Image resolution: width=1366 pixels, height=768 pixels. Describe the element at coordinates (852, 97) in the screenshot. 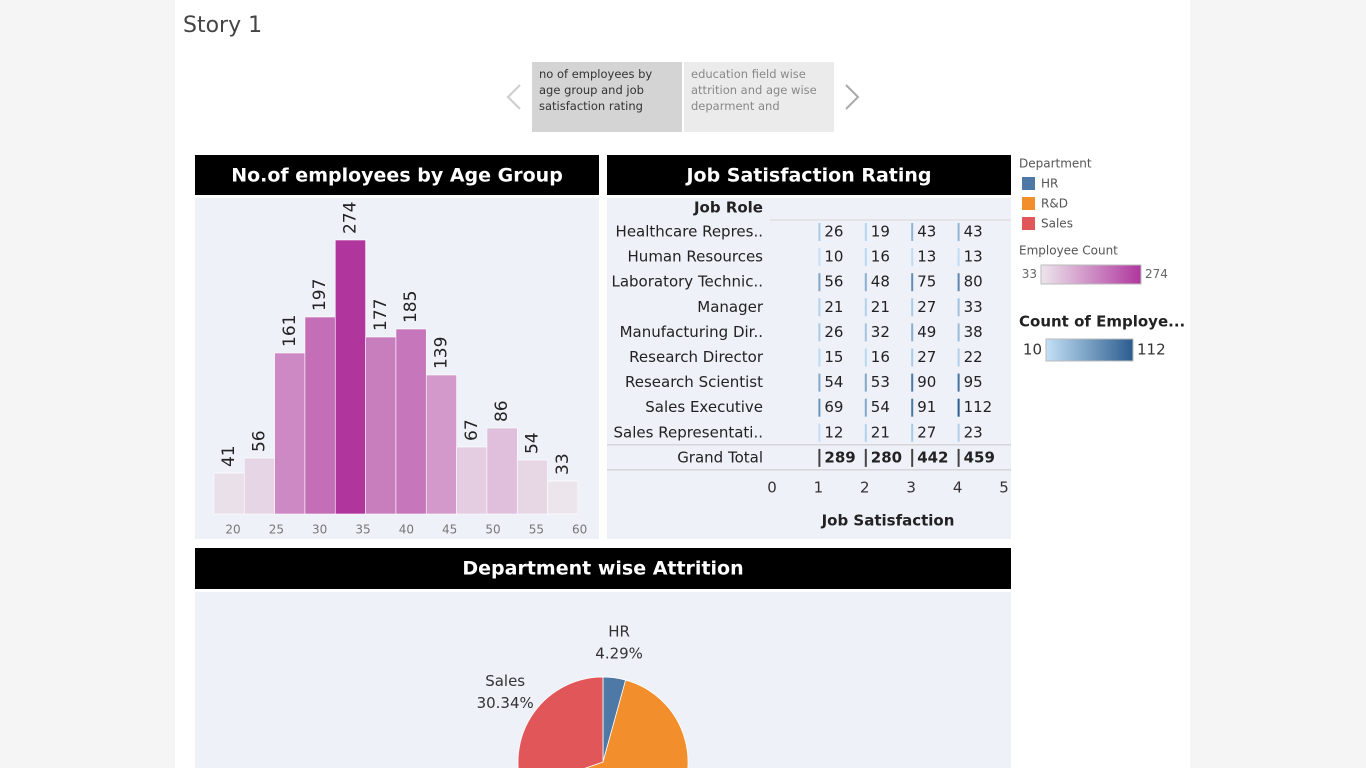

I see `next-arrow` at that location.